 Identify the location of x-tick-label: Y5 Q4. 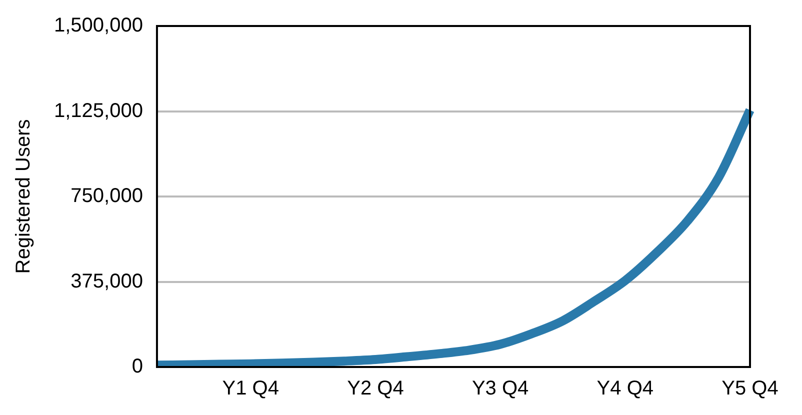
(750, 389).